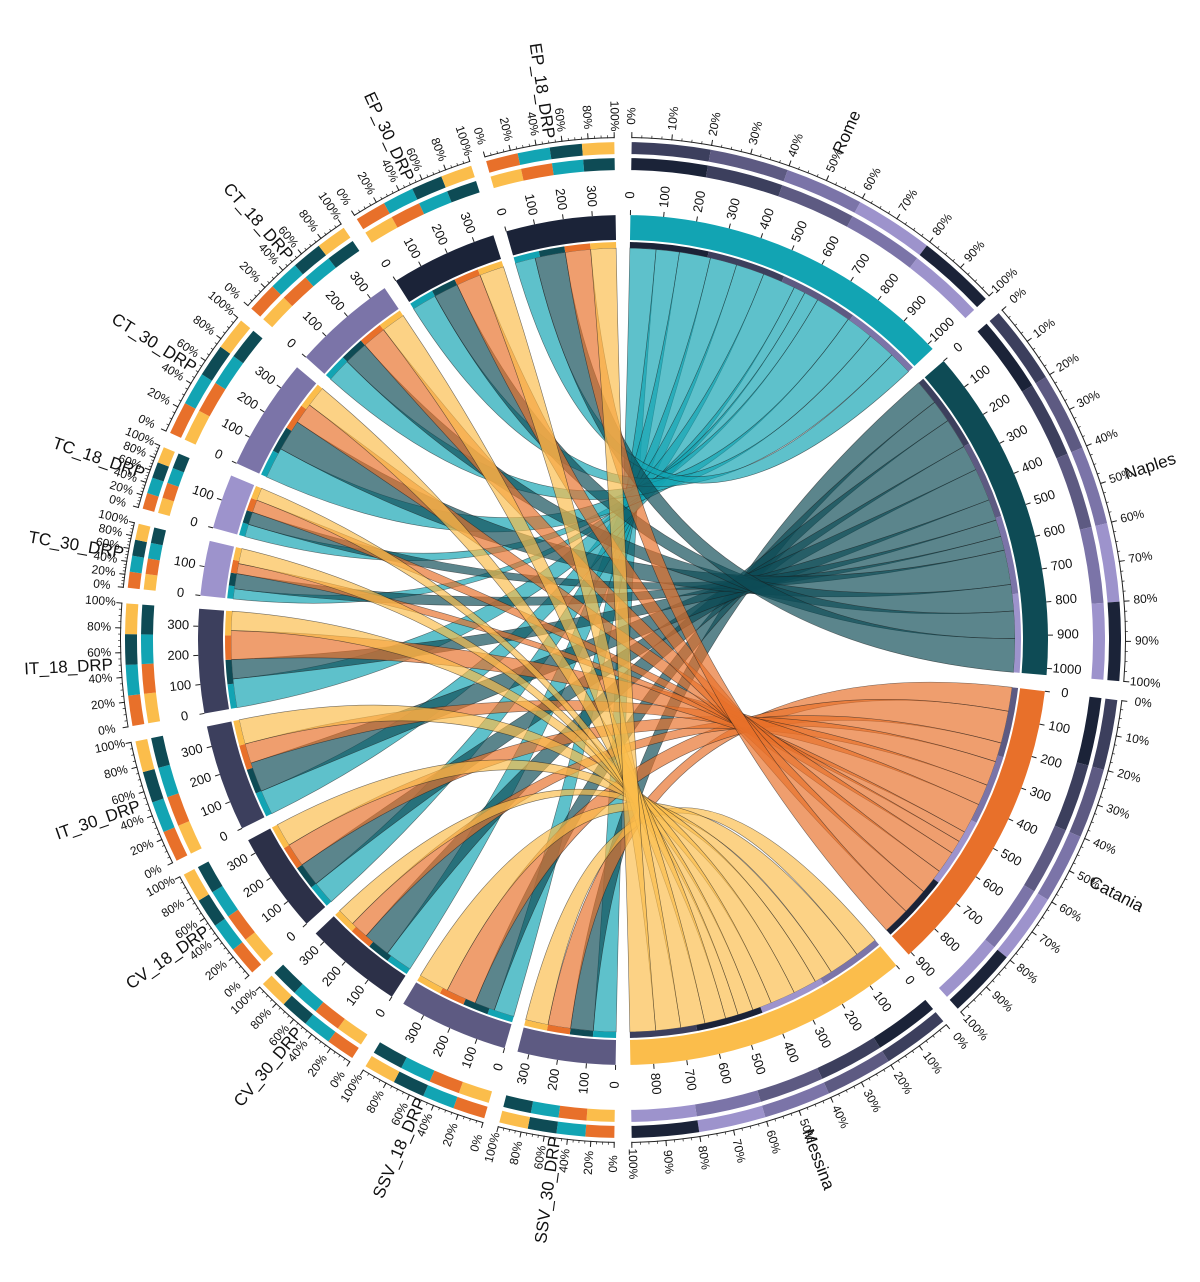  Describe the element at coordinates (418, 1069) in the screenshot. I see `outer-ring-inner-SSV_18_DRP` at that location.